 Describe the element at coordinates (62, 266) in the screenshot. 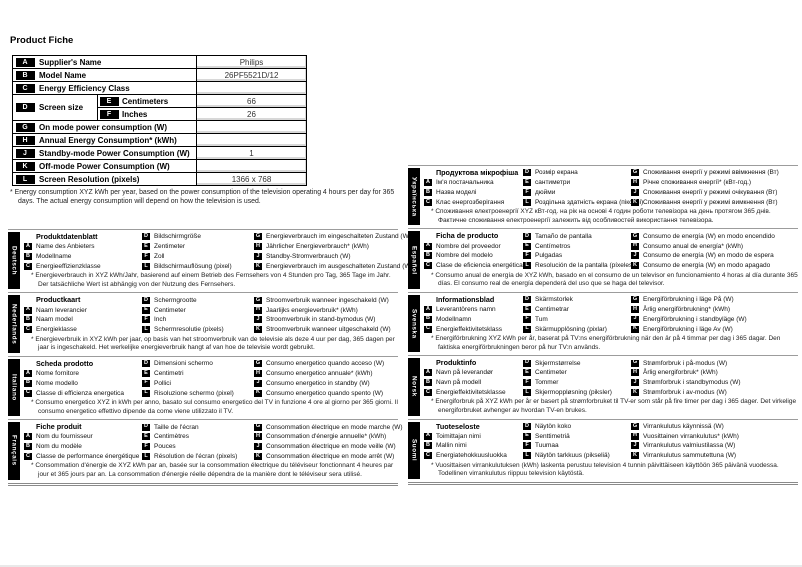

I see `list-item-c: C Energieeffizienzklasse` at that location.